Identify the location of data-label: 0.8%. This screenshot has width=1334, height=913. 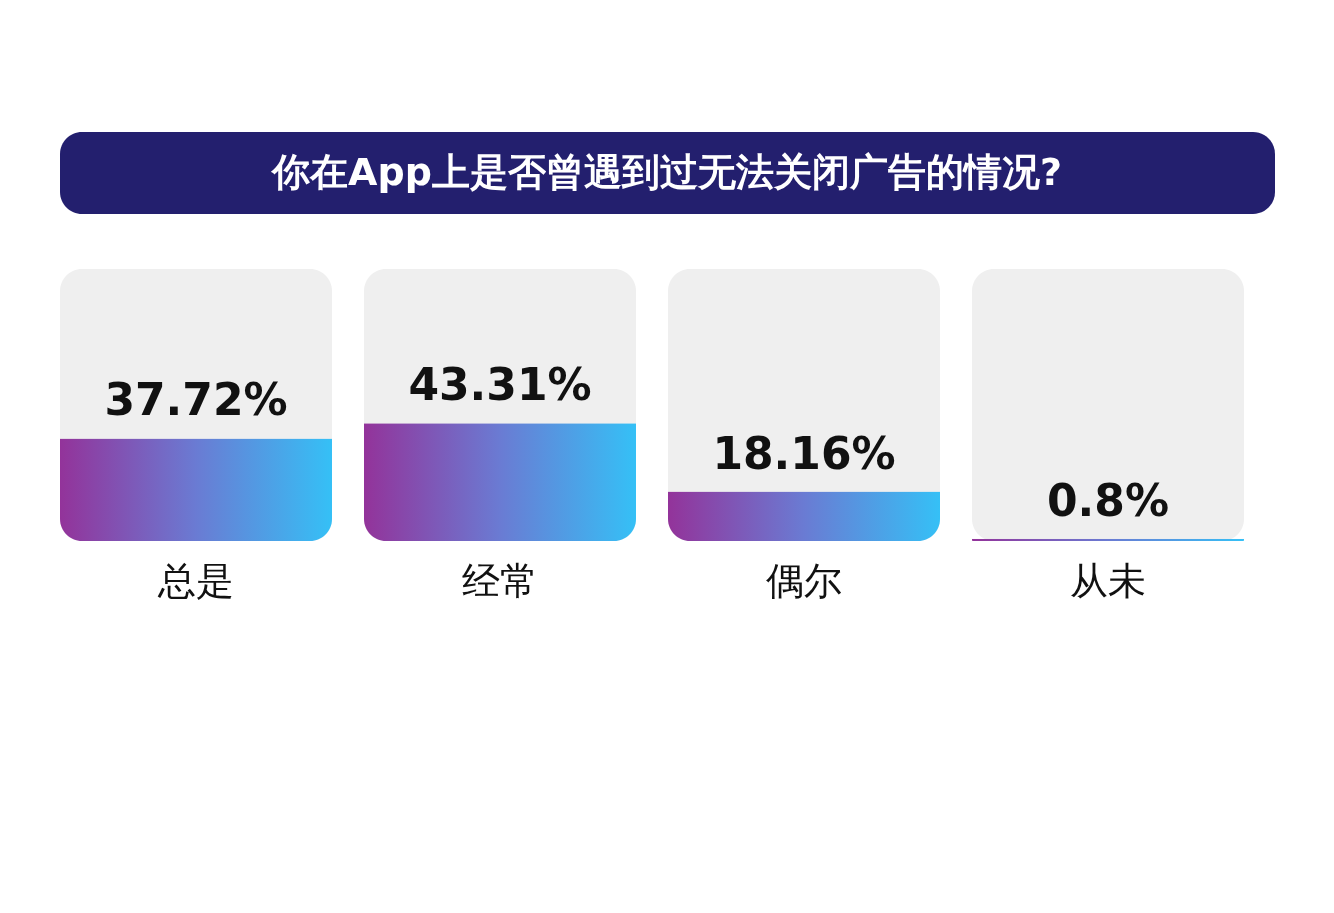
(1108, 500).